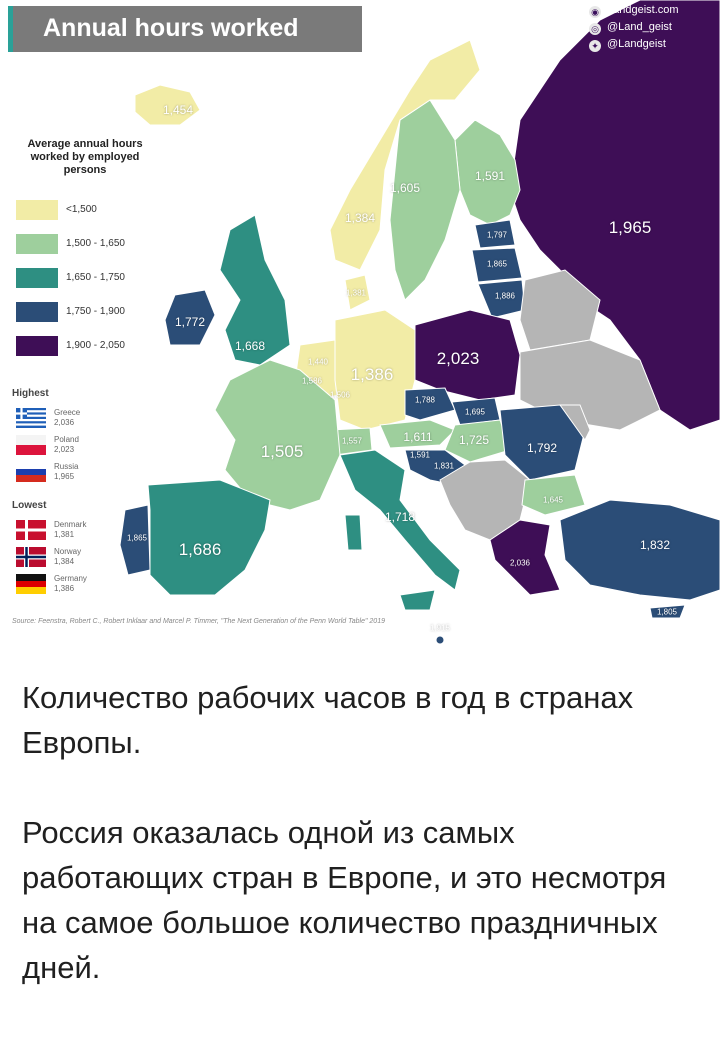 This screenshot has height=1045, width=720. I want to click on ranking-item: Greece 2,036, so click(76, 421).